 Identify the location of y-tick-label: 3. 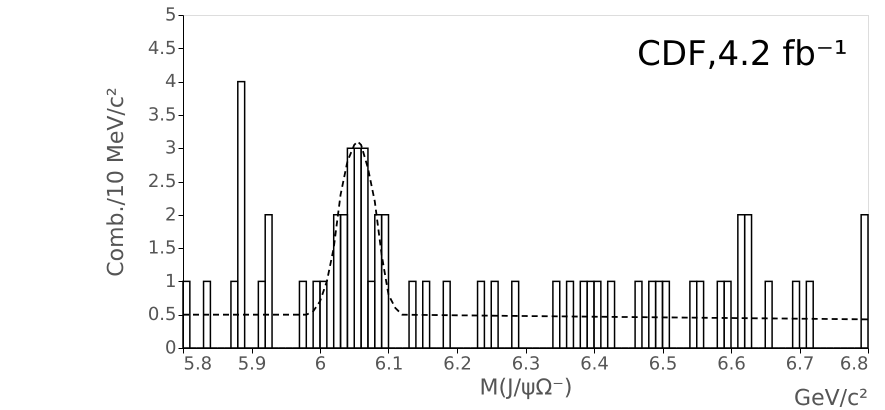
(170, 148).